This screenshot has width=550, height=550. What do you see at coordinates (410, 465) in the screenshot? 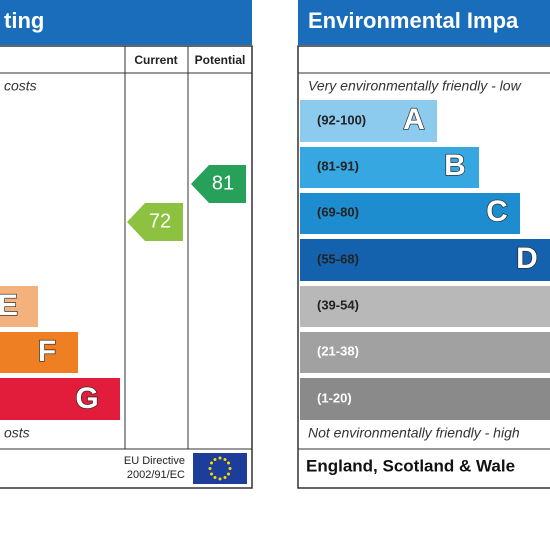
I see `region: England, Scotland & Wale` at bounding box center [410, 465].